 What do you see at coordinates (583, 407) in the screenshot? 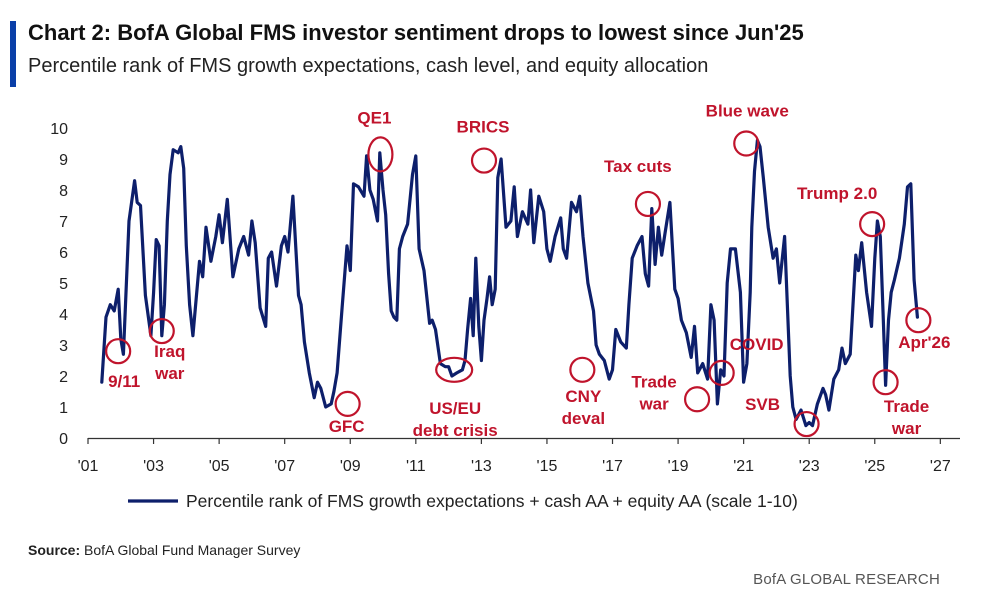
I see `annotation-label: CNY deval` at bounding box center [583, 407].